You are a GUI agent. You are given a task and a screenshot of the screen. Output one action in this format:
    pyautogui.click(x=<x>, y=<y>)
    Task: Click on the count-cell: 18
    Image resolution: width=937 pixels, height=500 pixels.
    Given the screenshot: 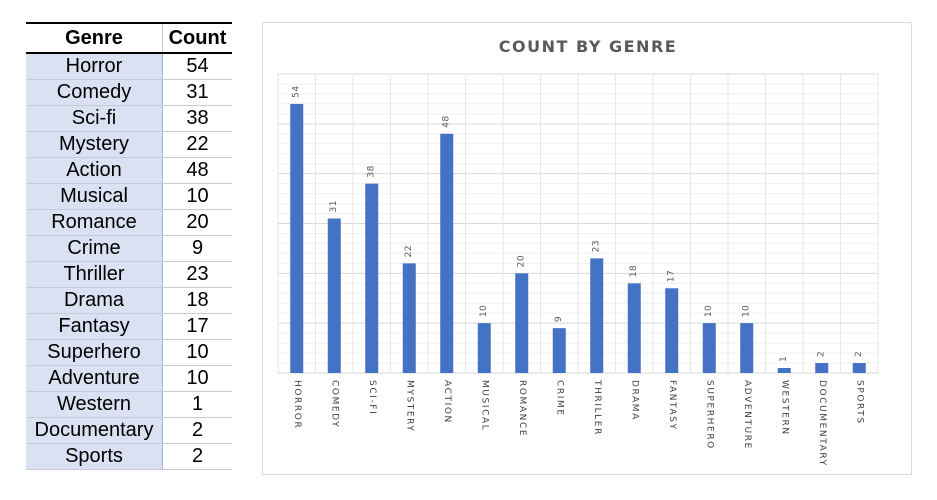 What is the action you would take?
    pyautogui.click(x=197, y=300)
    